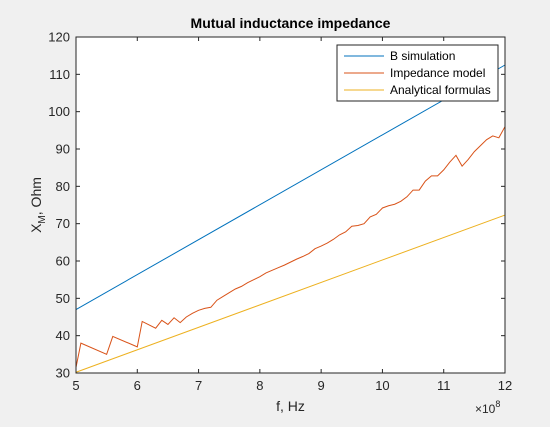  I want to click on chart-title: Mutual inductance impedance, so click(291, 23).